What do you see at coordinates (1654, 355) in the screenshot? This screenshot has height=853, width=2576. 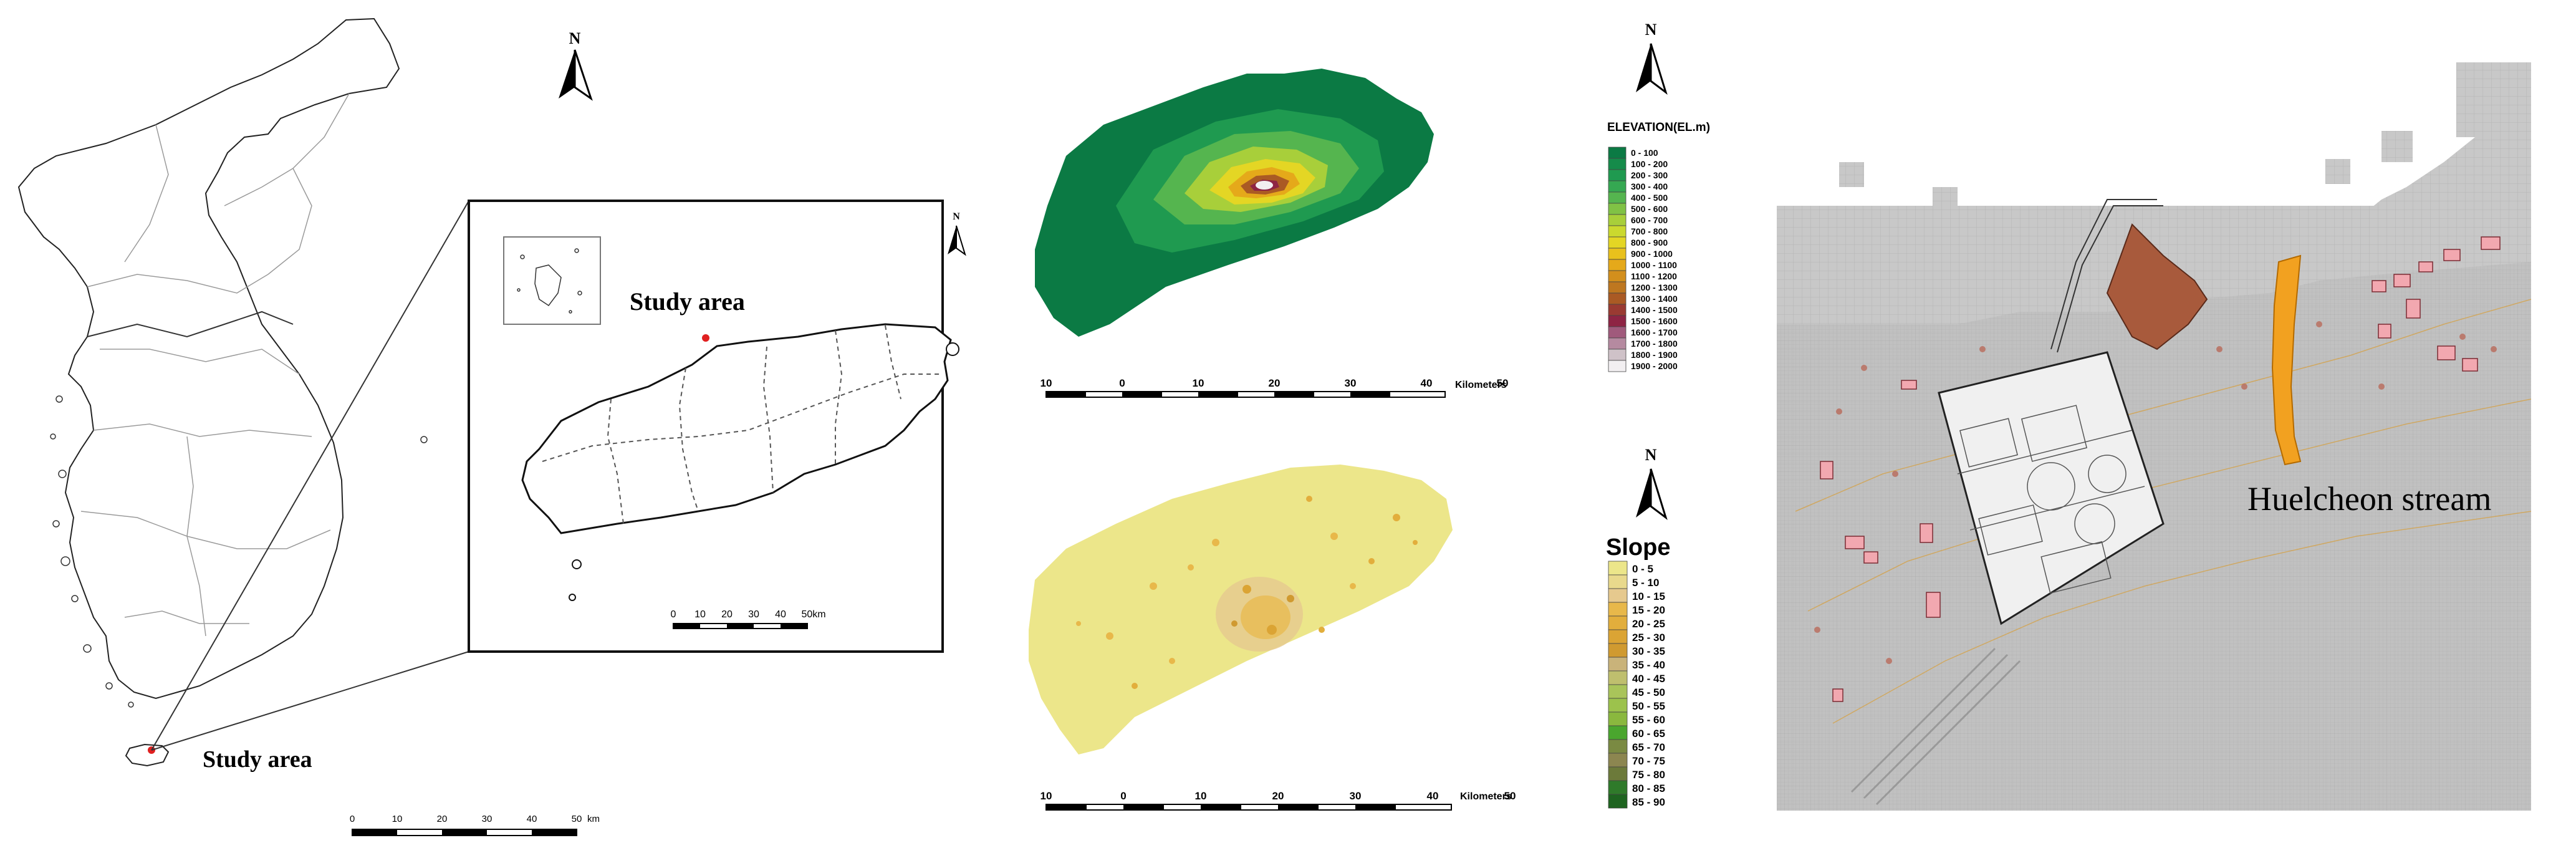 I see `elevation-legend-label: 1800 - 1900` at bounding box center [1654, 355].